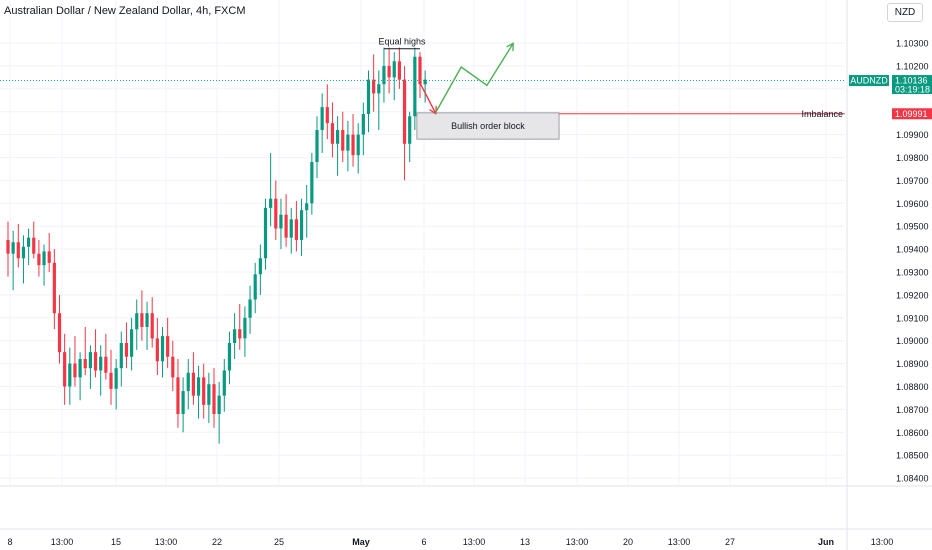  What do you see at coordinates (423, 542) in the screenshot?
I see `time-tick-label: 6` at bounding box center [423, 542].